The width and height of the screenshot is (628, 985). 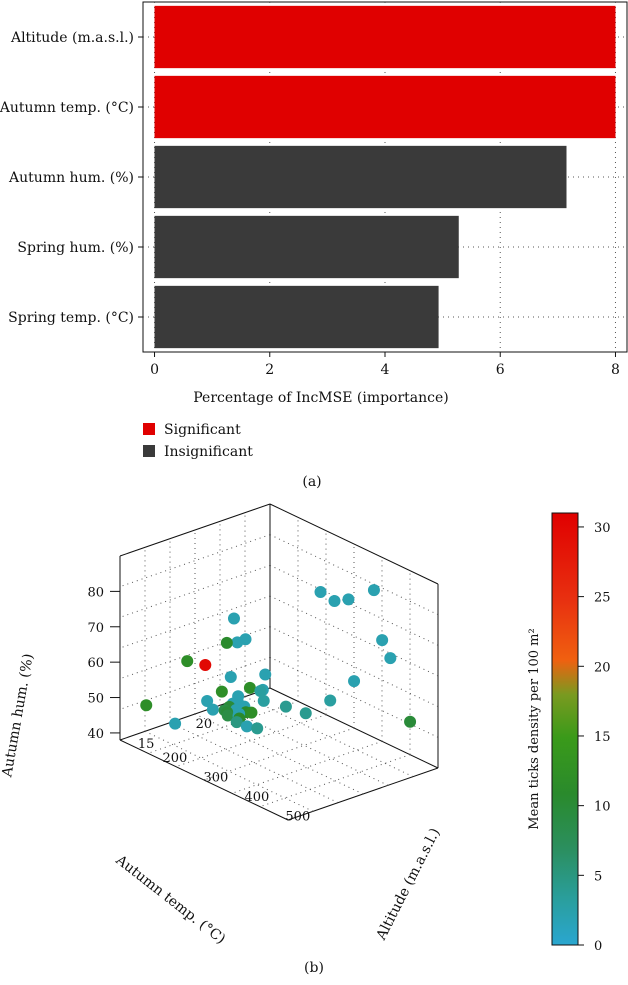 What do you see at coordinates (500, 370) in the screenshot?
I see `x-tick-label: 6` at bounding box center [500, 370].